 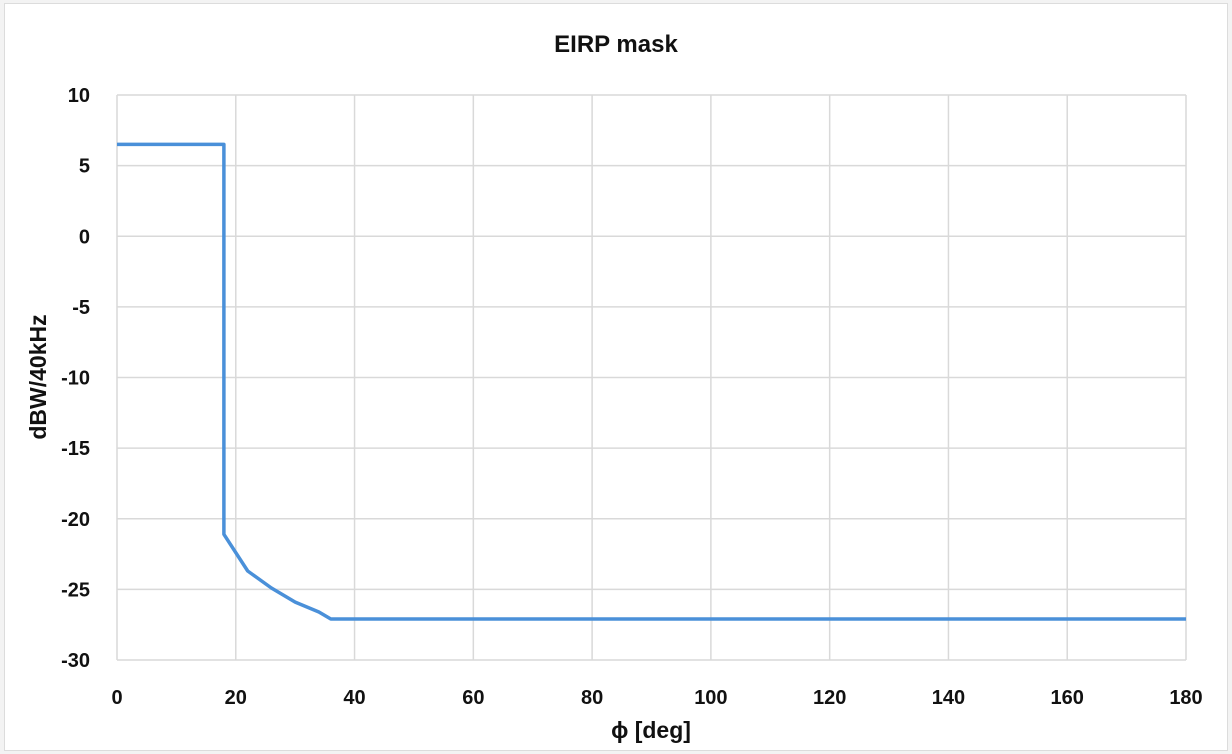 What do you see at coordinates (79, 96) in the screenshot?
I see `y-tick-label: 10` at bounding box center [79, 96].